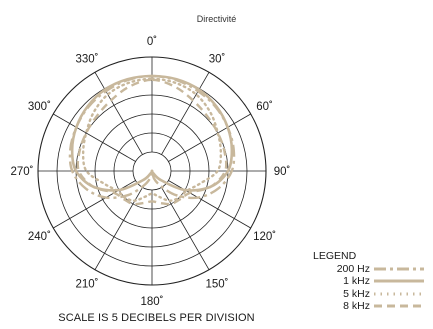 Image resolution: width=433 pixels, height=329 pixels. Describe the element at coordinates (399, 294) in the screenshot. I see `legend-swatch-dotted` at that location.